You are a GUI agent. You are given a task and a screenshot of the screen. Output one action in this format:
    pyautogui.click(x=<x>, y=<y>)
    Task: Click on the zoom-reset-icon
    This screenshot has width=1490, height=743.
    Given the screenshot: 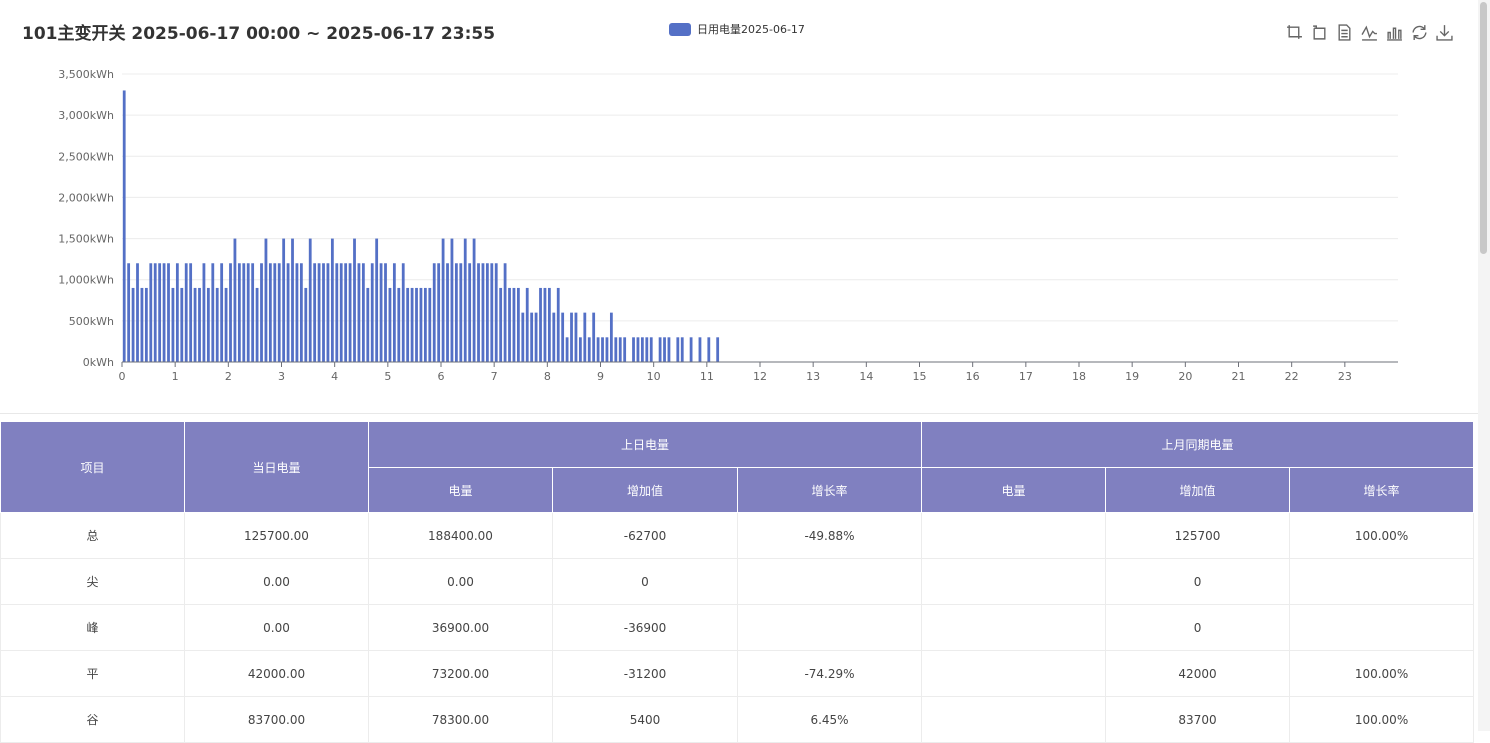 What is the action you would take?
    pyautogui.click(x=1319, y=32)
    